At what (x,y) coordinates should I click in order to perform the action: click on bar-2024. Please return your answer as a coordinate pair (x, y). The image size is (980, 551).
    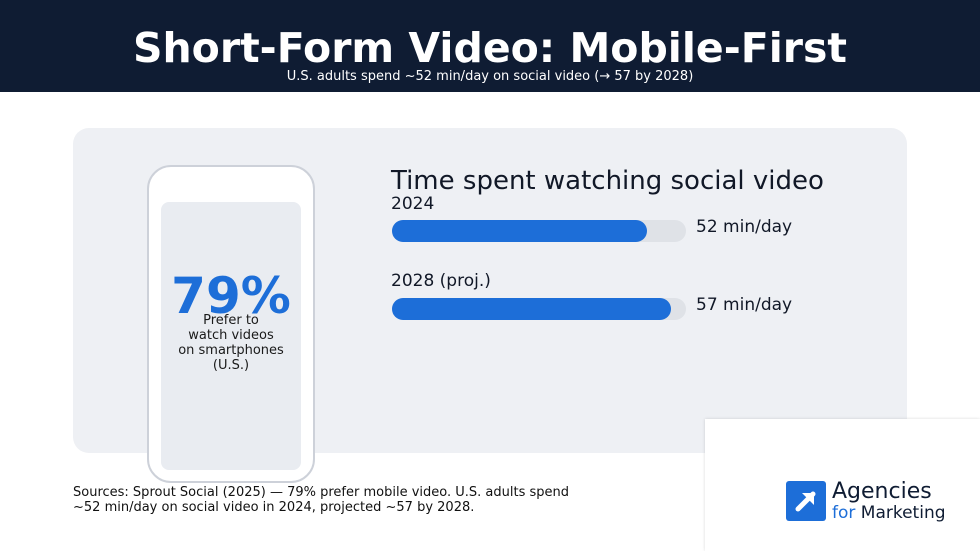
    Looking at the image, I should click on (519, 231).